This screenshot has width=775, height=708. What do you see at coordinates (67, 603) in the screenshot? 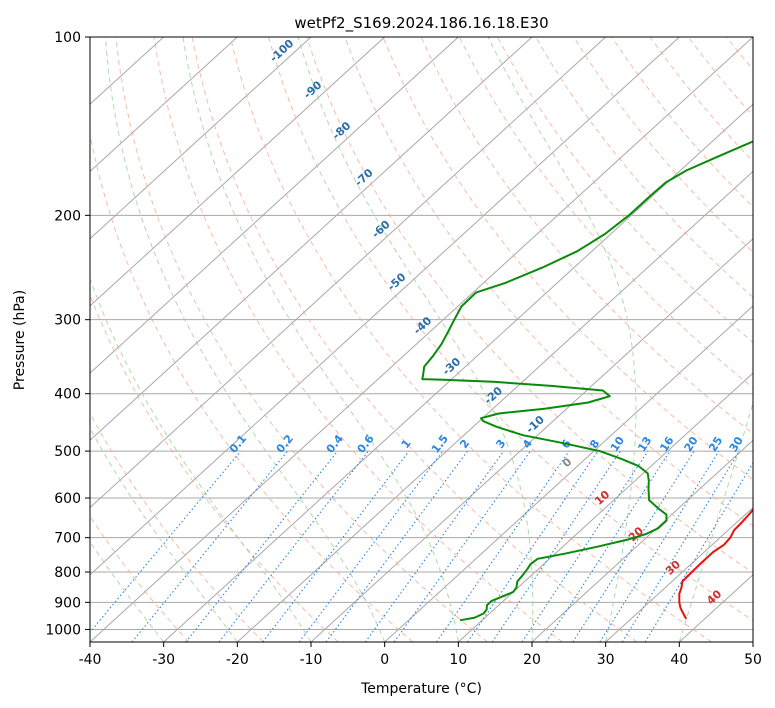
I see `y-tick-label: 900` at bounding box center [67, 603].